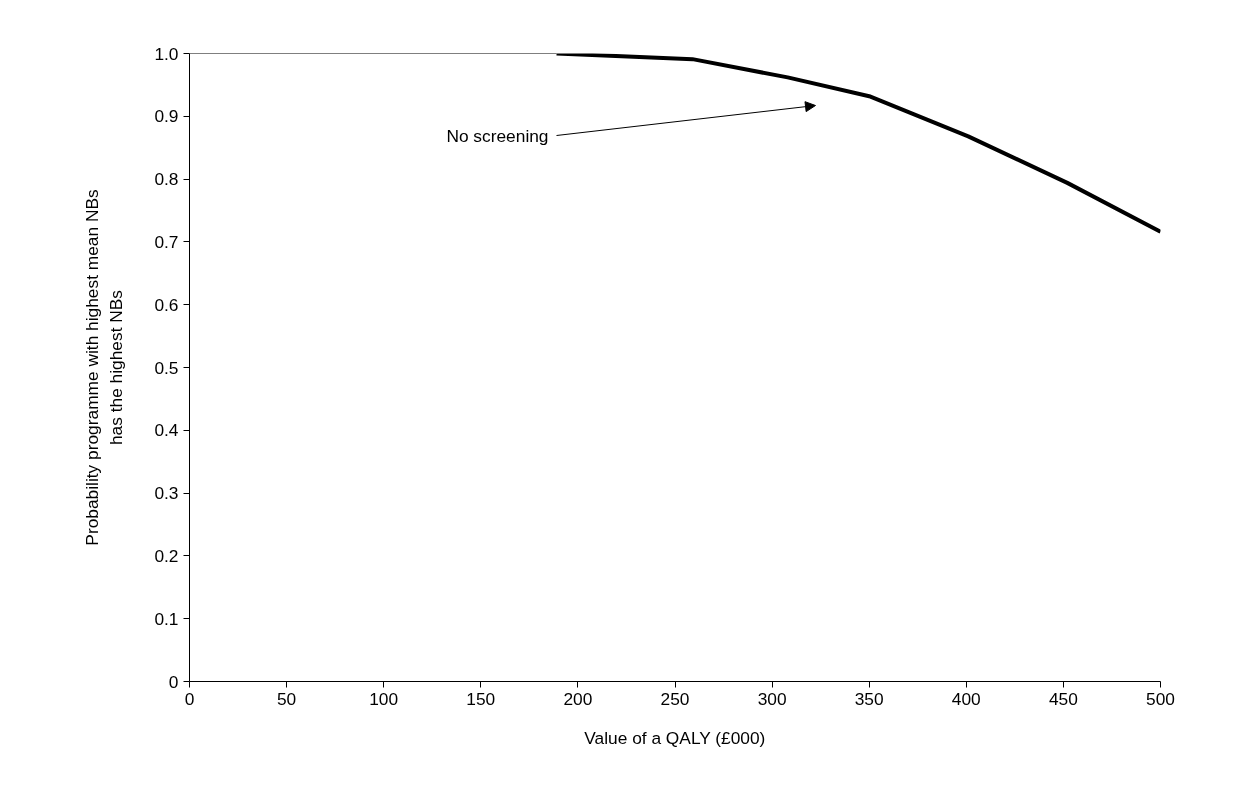 This screenshot has width=1259, height=798. What do you see at coordinates (166, 304) in the screenshot?
I see `y-tick-label: 0.6` at bounding box center [166, 304].